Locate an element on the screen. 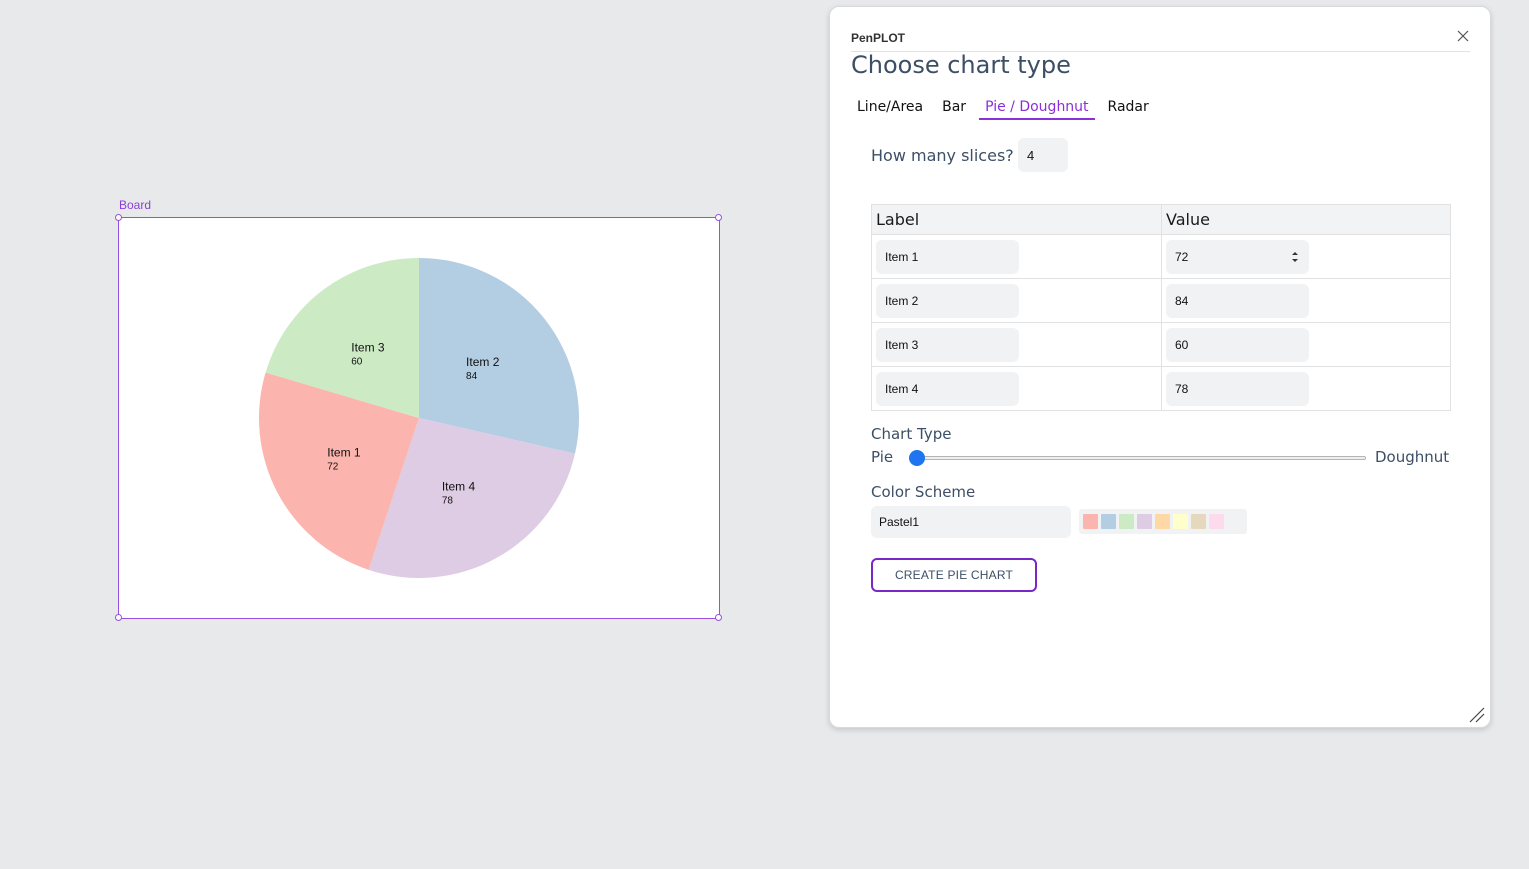 This screenshot has width=1529, height=869. slice-label-text: Item 2 is located at coordinates (902, 300).